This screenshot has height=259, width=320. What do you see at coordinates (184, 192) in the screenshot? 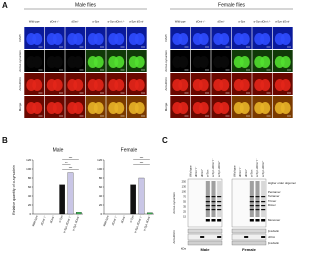
I see `marker-label: 100` at bounding box center [184, 192].